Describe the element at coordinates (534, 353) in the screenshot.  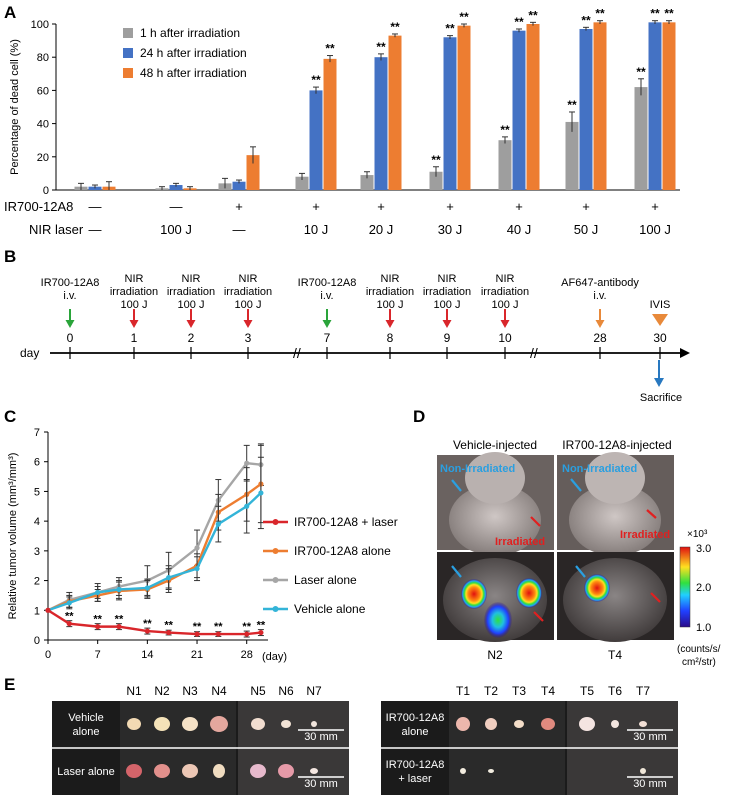
I see `axis-break-2: //` at that location.